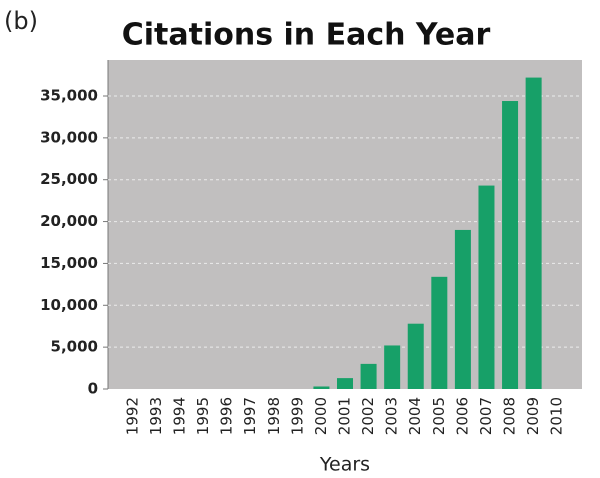 The height and width of the screenshot is (478, 600). I want to click on x-tick-label: 2002, so click(368, 416).